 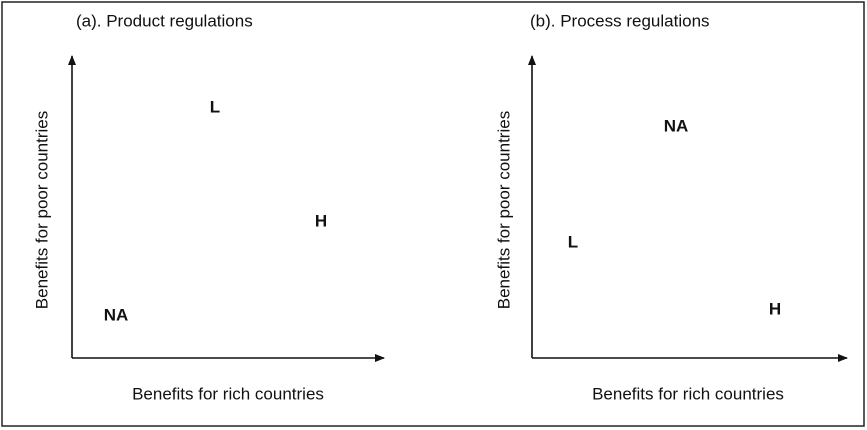 What do you see at coordinates (620, 20) in the screenshot?
I see `panel-title: (b). Process regulations` at bounding box center [620, 20].